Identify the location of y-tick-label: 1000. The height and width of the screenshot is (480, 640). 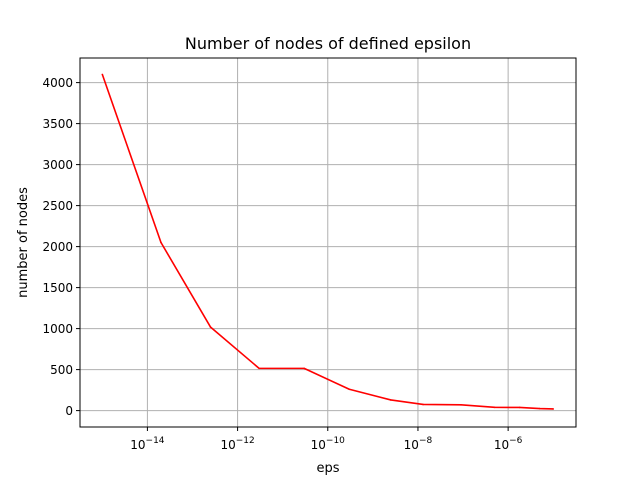
(57, 329).